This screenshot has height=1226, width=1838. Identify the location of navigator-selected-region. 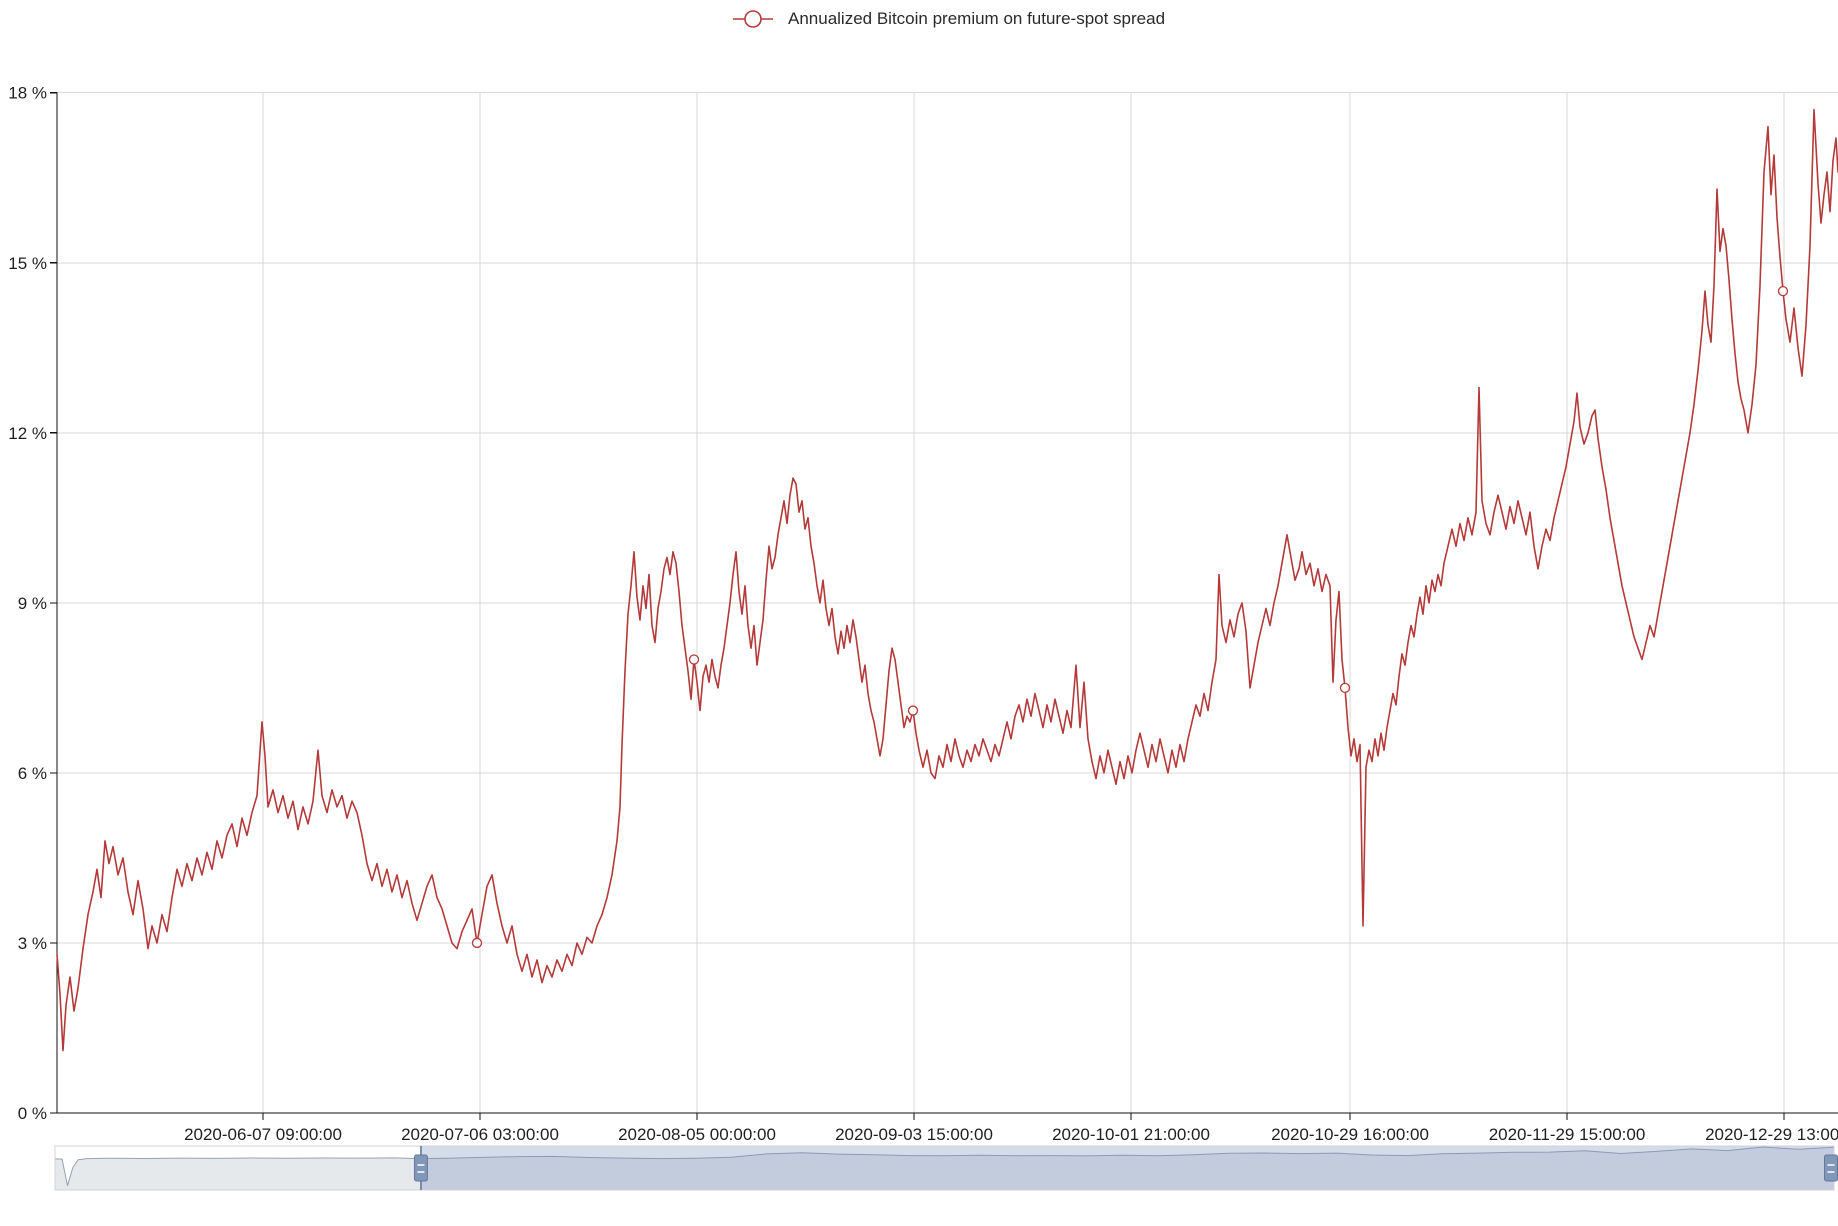
(1127, 1168).